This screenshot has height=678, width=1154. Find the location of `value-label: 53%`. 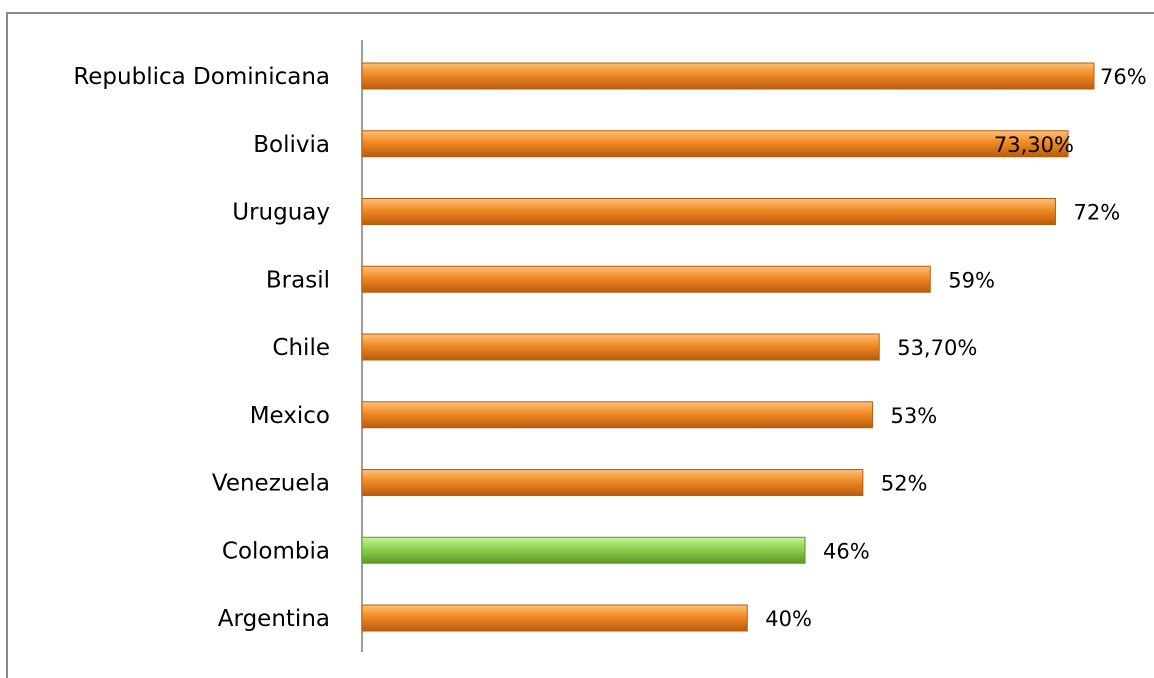

value-label: 53% is located at coordinates (913, 416).